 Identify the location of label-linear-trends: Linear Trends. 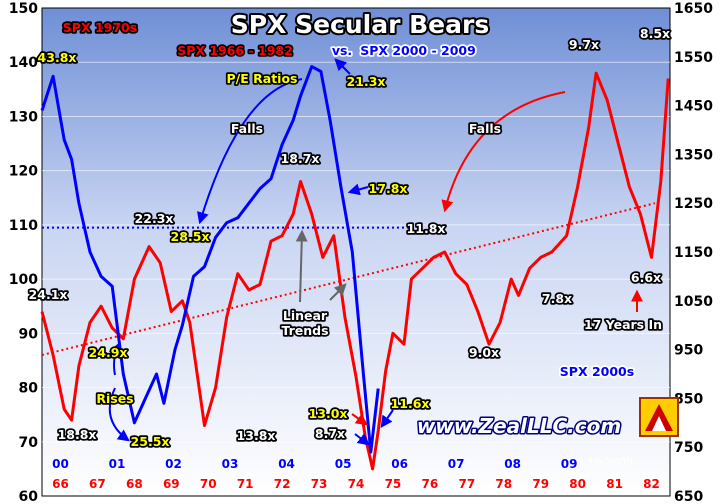
(304, 323).